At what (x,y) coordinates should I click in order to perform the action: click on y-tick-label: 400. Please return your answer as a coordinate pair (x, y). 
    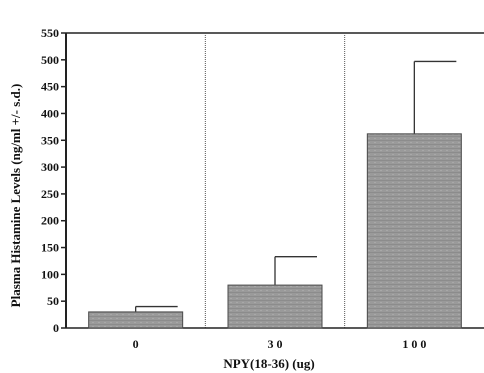
    Looking at the image, I should click on (50, 113).